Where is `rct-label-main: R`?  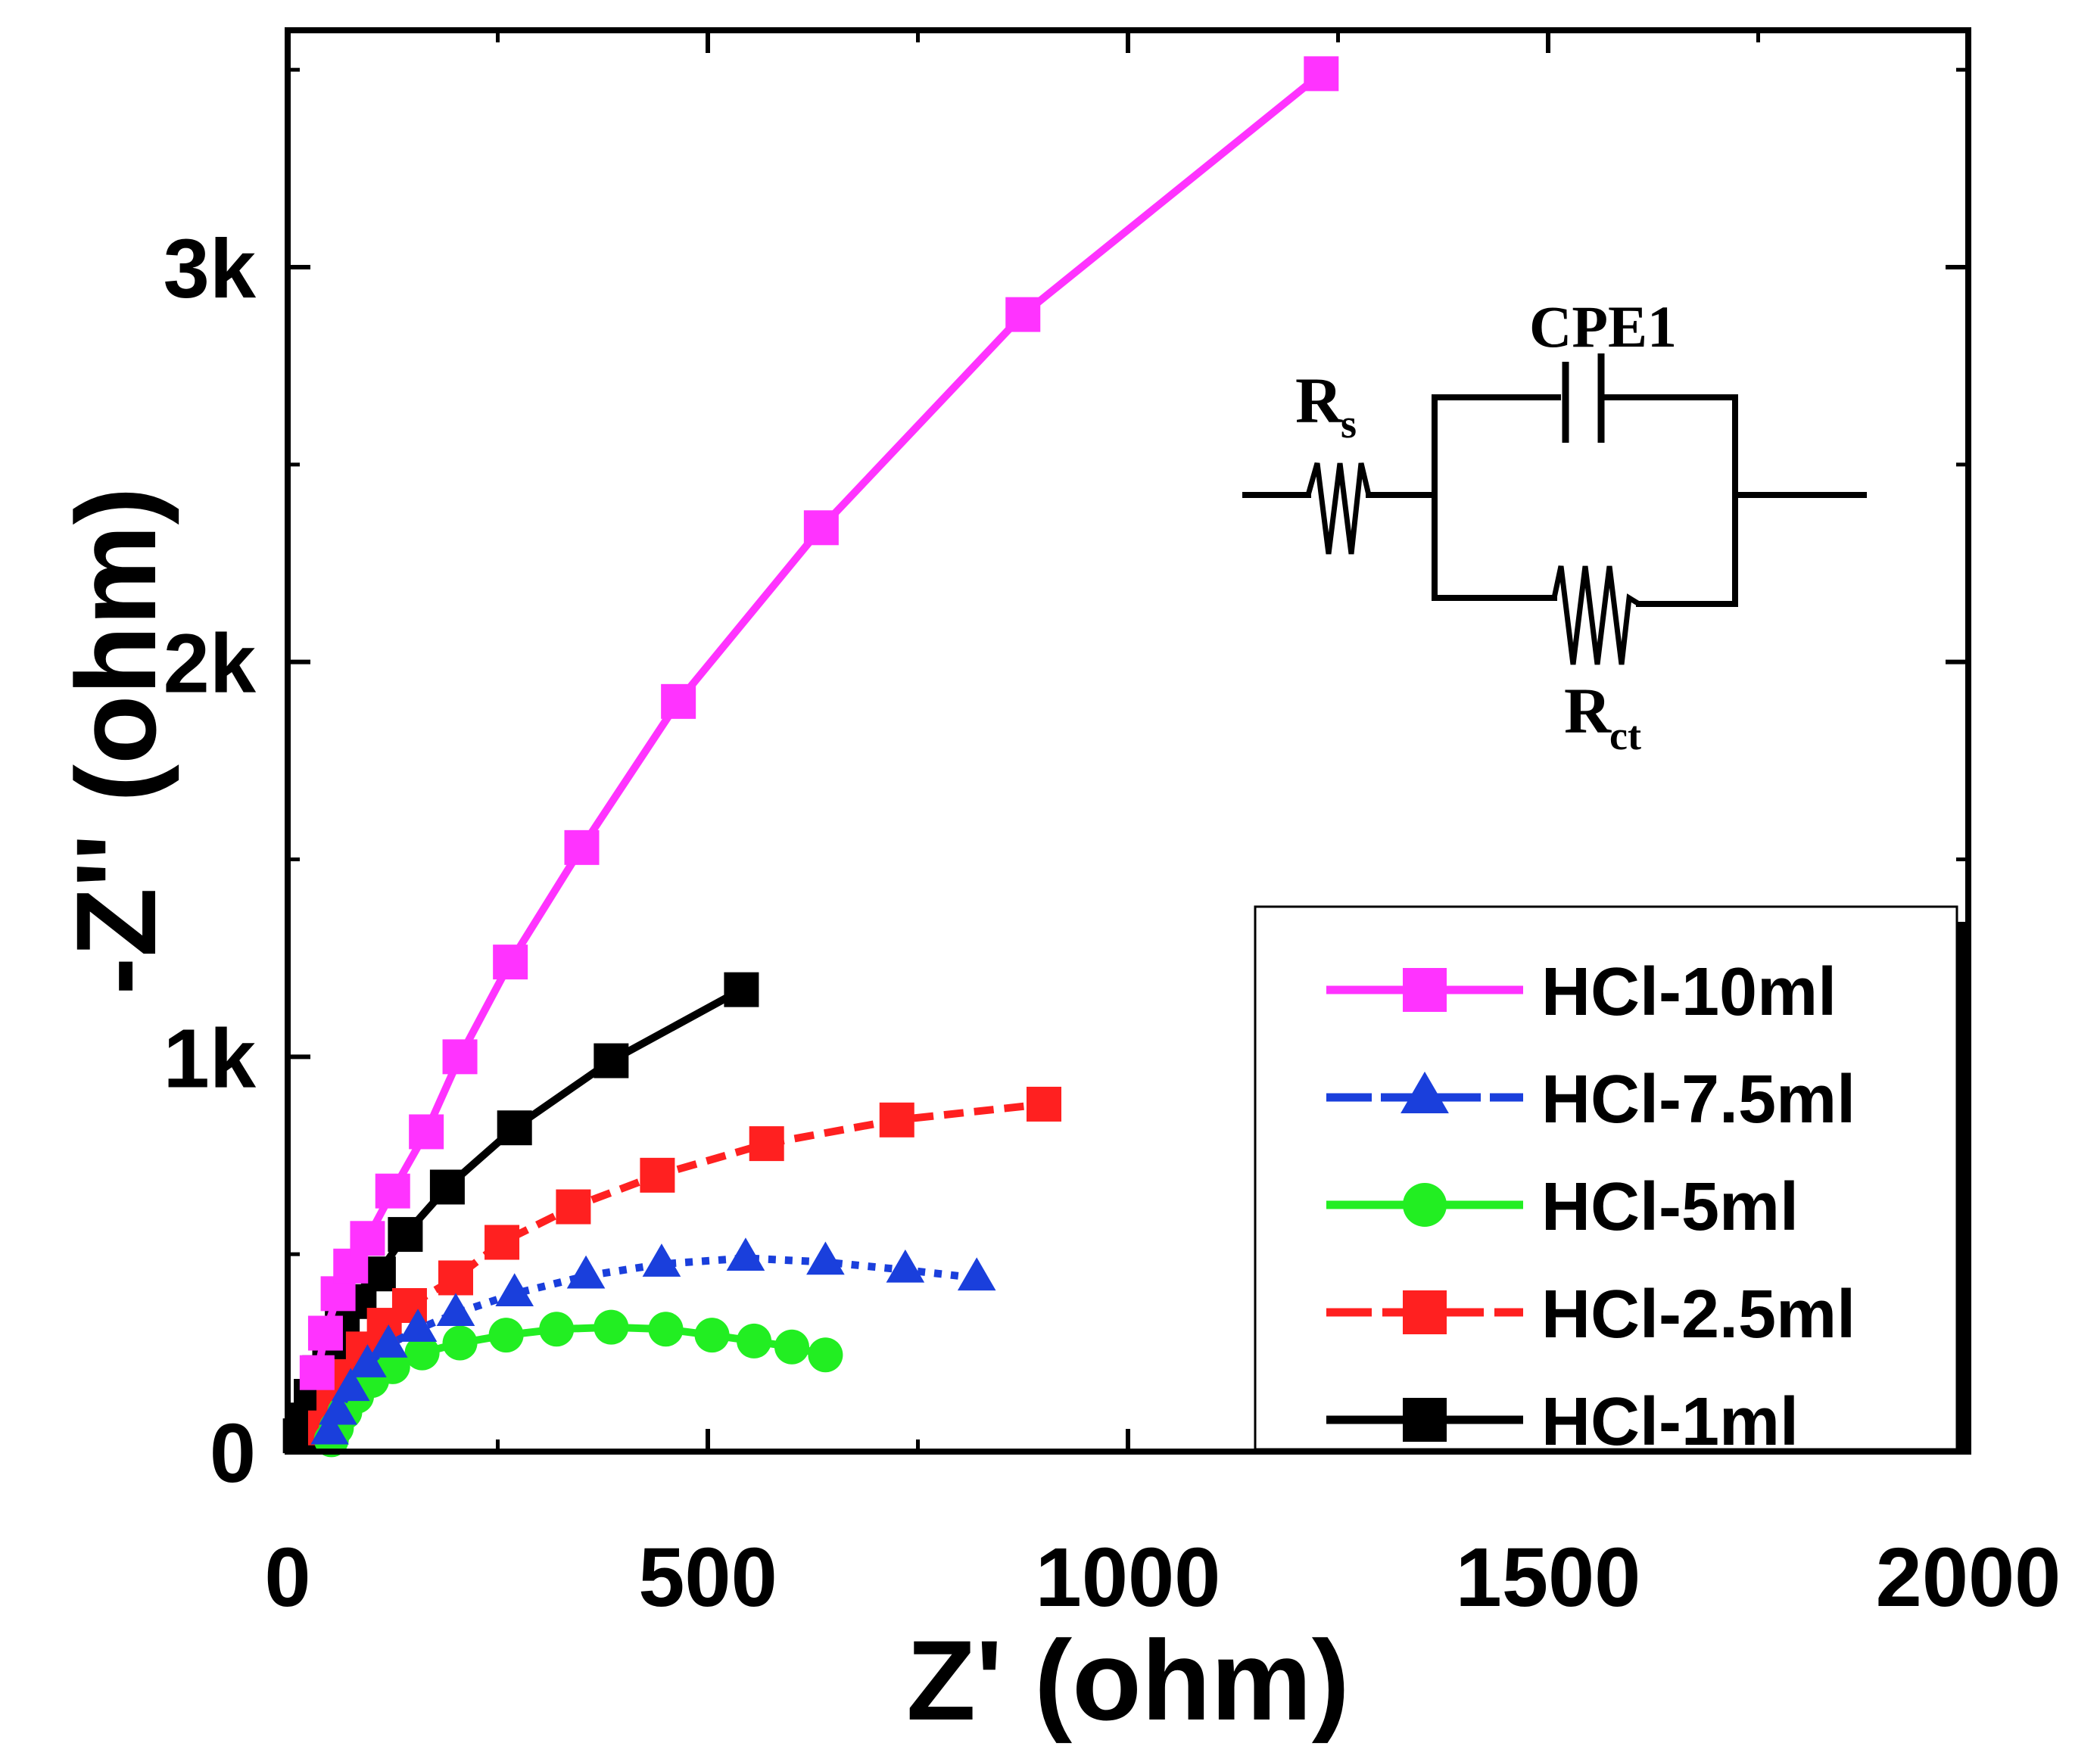
rct-label-main: R is located at coordinates (1588, 710).